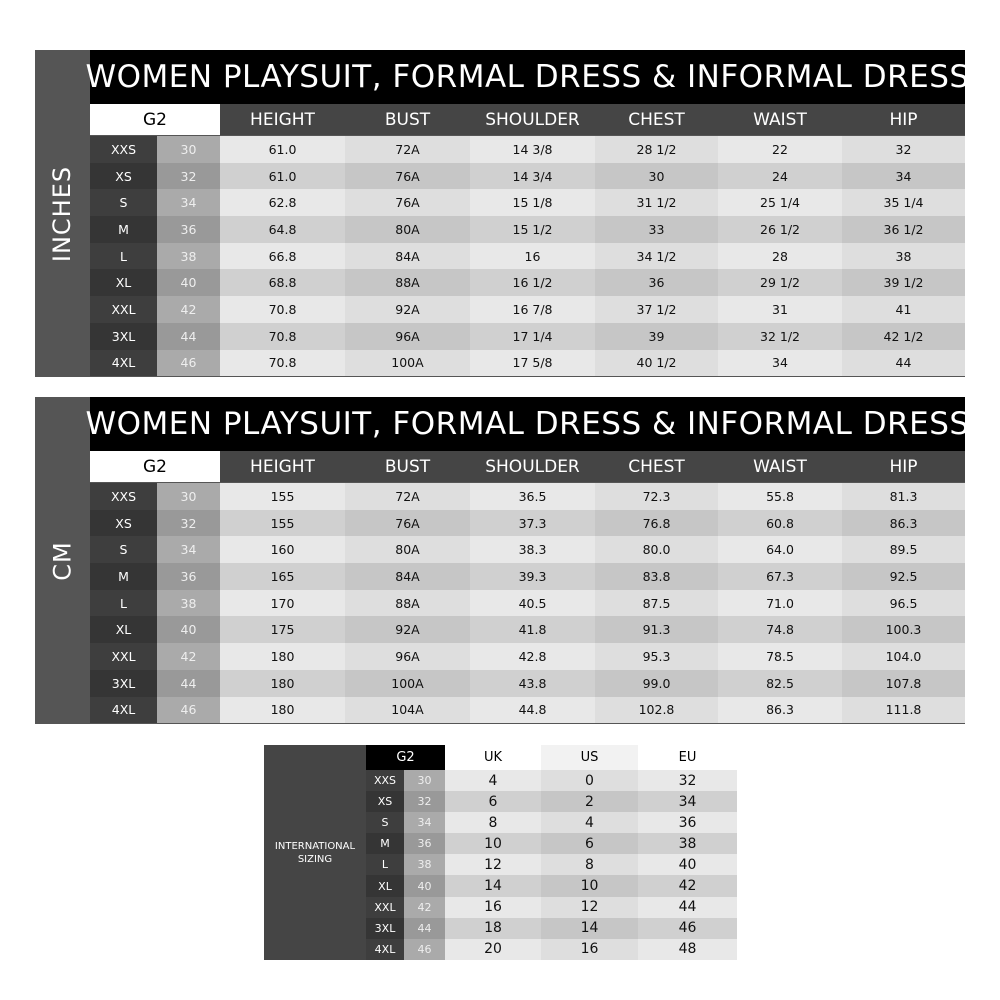 This screenshot has width=1000, height=1000. Describe the element at coordinates (188, 683) in the screenshot. I see `size-number: 44` at that location.